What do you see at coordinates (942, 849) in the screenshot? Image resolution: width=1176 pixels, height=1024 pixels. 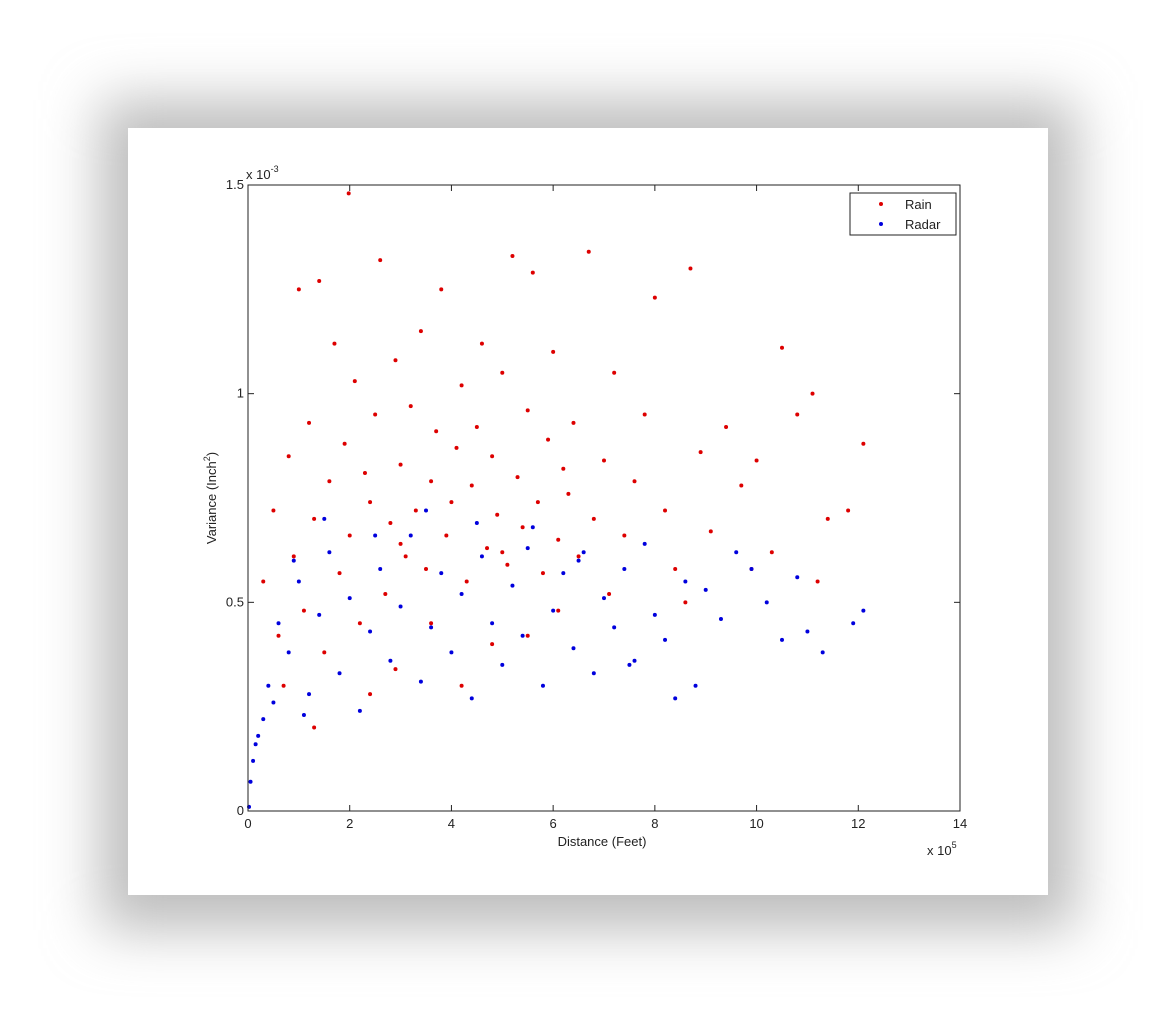 I see `x-exponent: x 105` at bounding box center [942, 849].